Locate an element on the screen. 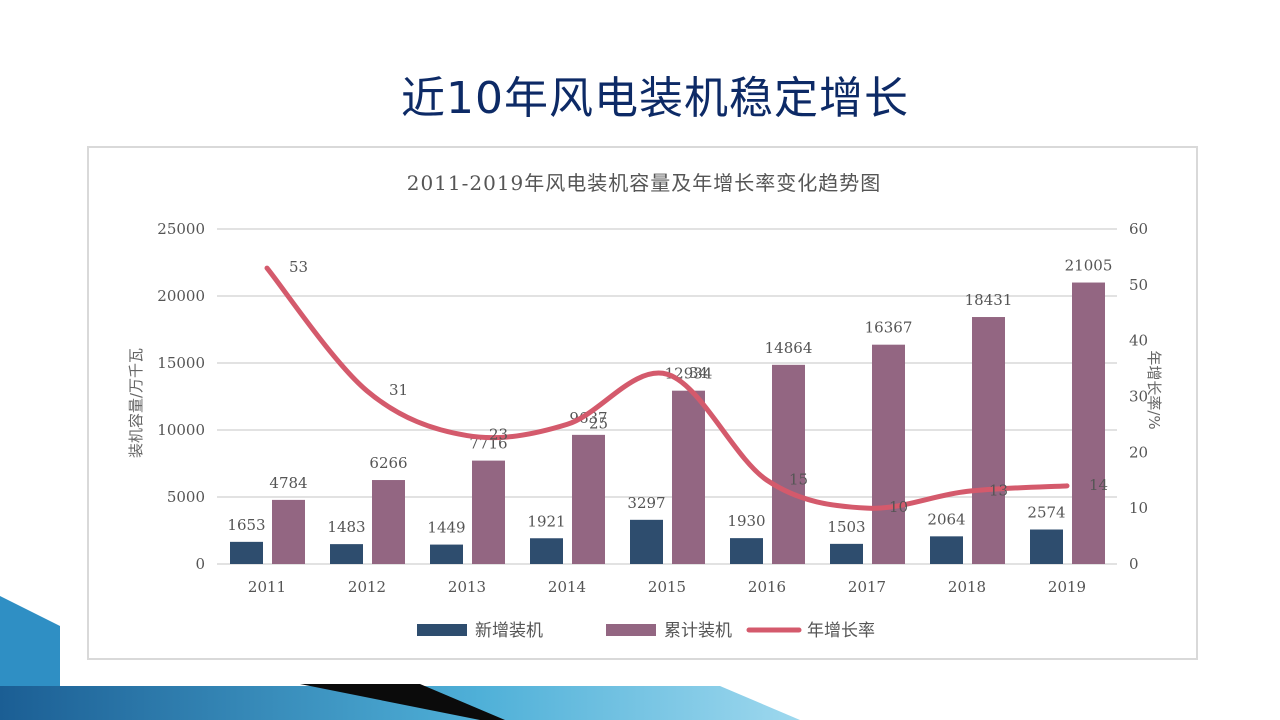  x-tick-label: 2016 is located at coordinates (767, 587).